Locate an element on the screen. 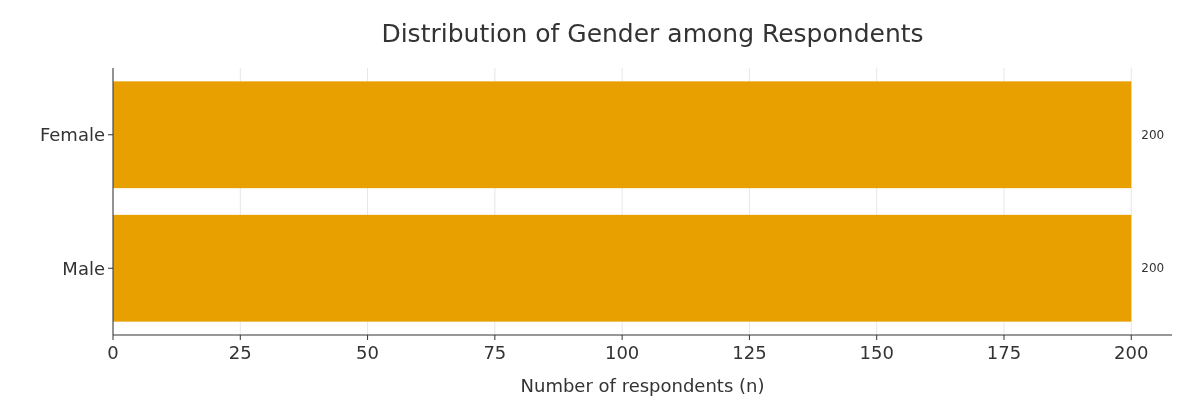  x-tick-label: 200 is located at coordinates (1131, 352).